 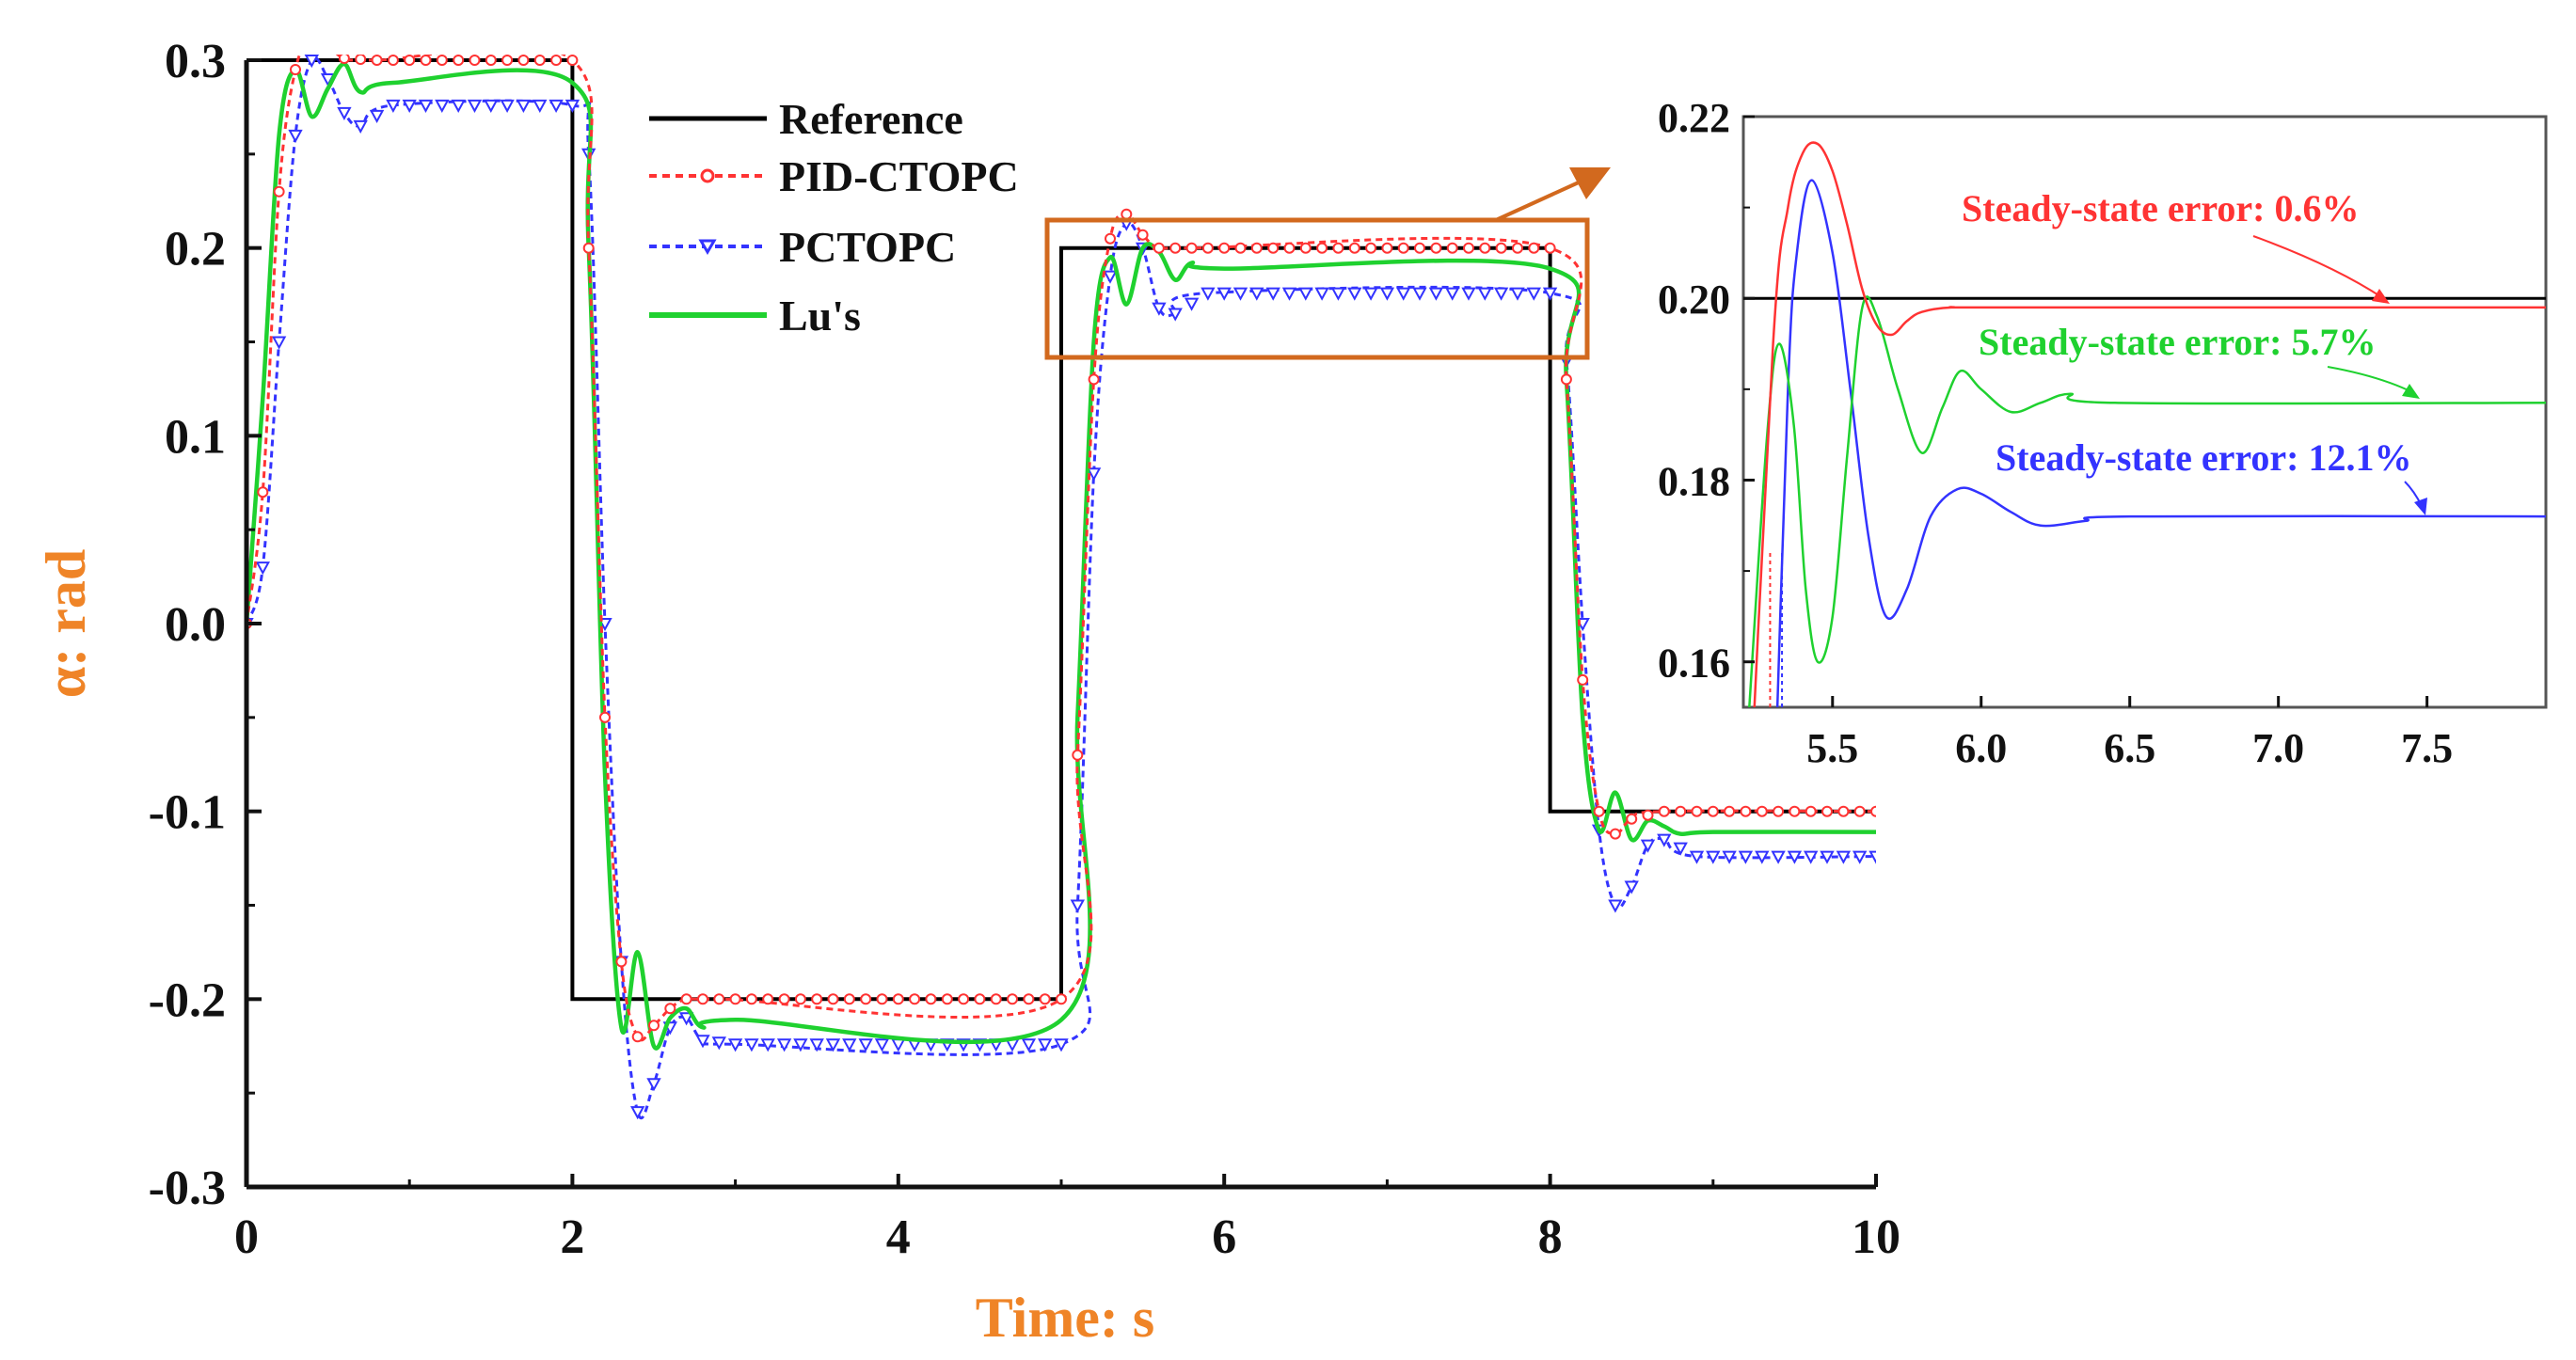 What do you see at coordinates (2318, 267) in the screenshot?
I see `annotation-pointer-pid-ctopc` at bounding box center [2318, 267].